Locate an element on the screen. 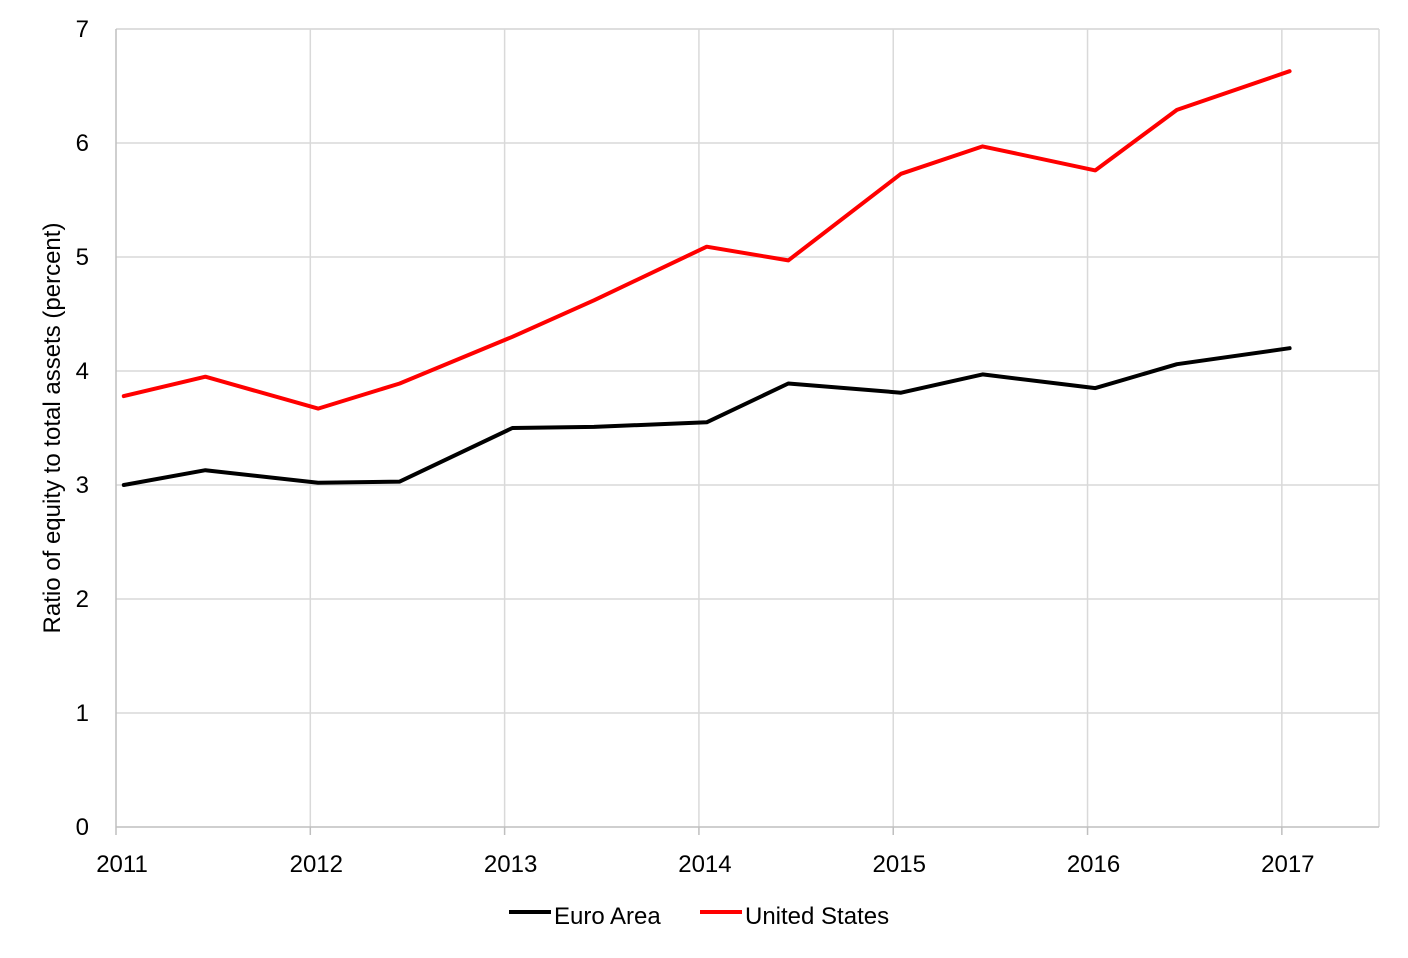  y-tick-label: 5 is located at coordinates (82, 257).